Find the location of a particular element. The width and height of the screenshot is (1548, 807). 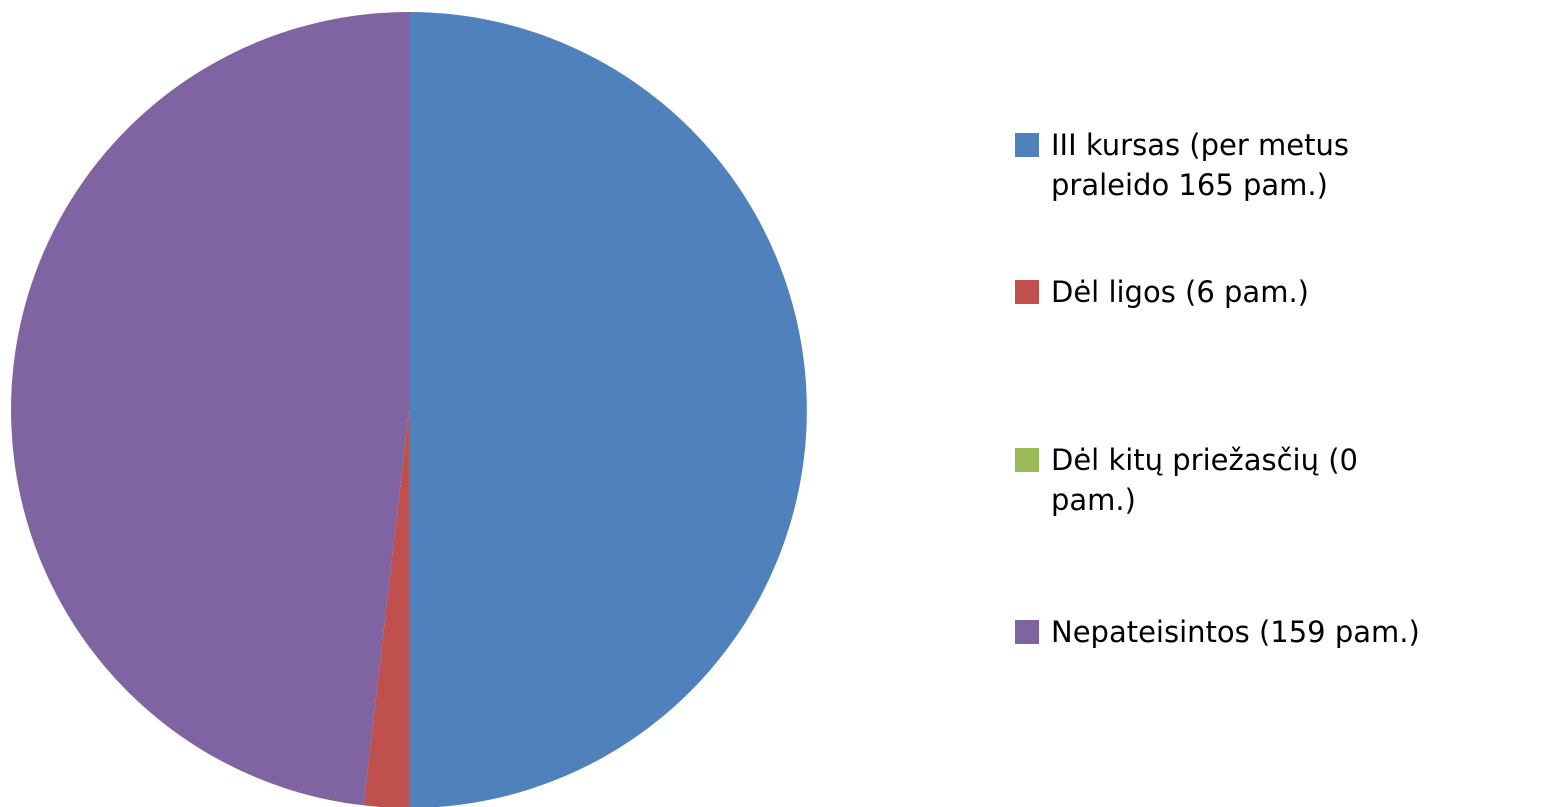

legend-label: III kursas (per metus praleido 165 pam.) is located at coordinates (1200, 165).